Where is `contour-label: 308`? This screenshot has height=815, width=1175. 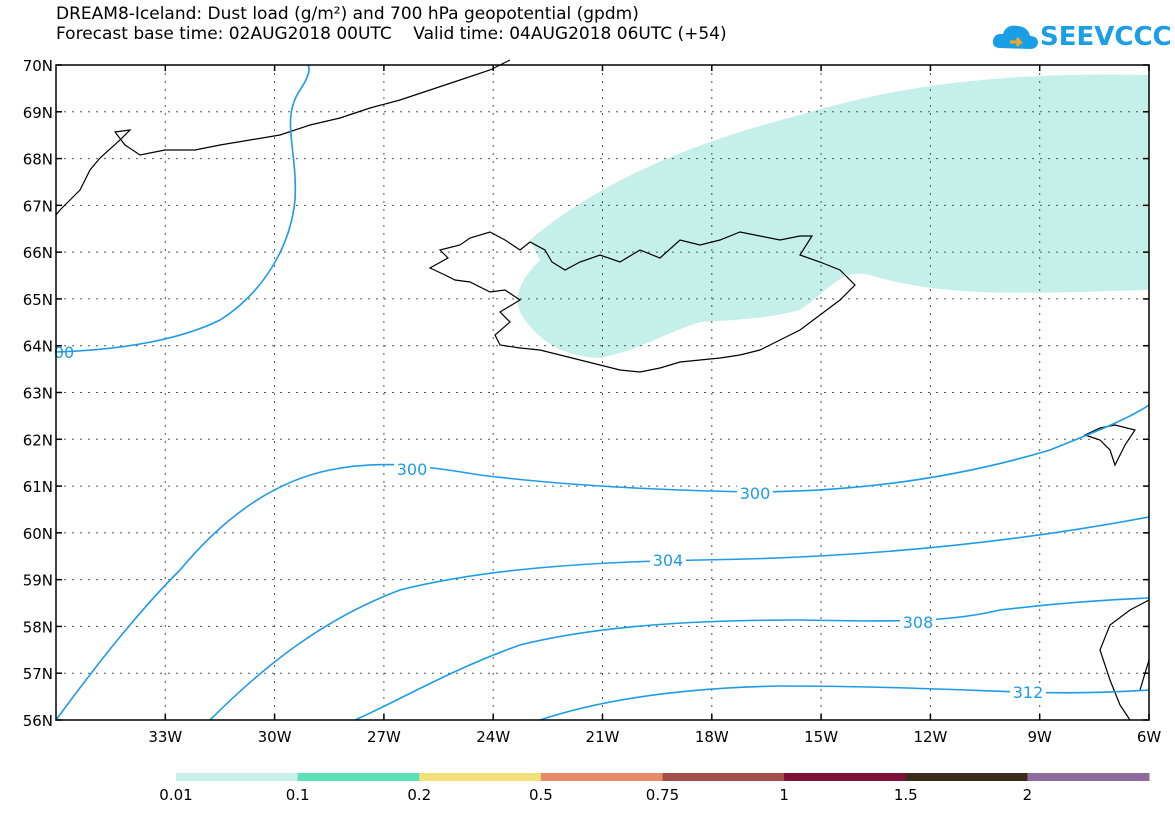 contour-label: 308 is located at coordinates (918, 622).